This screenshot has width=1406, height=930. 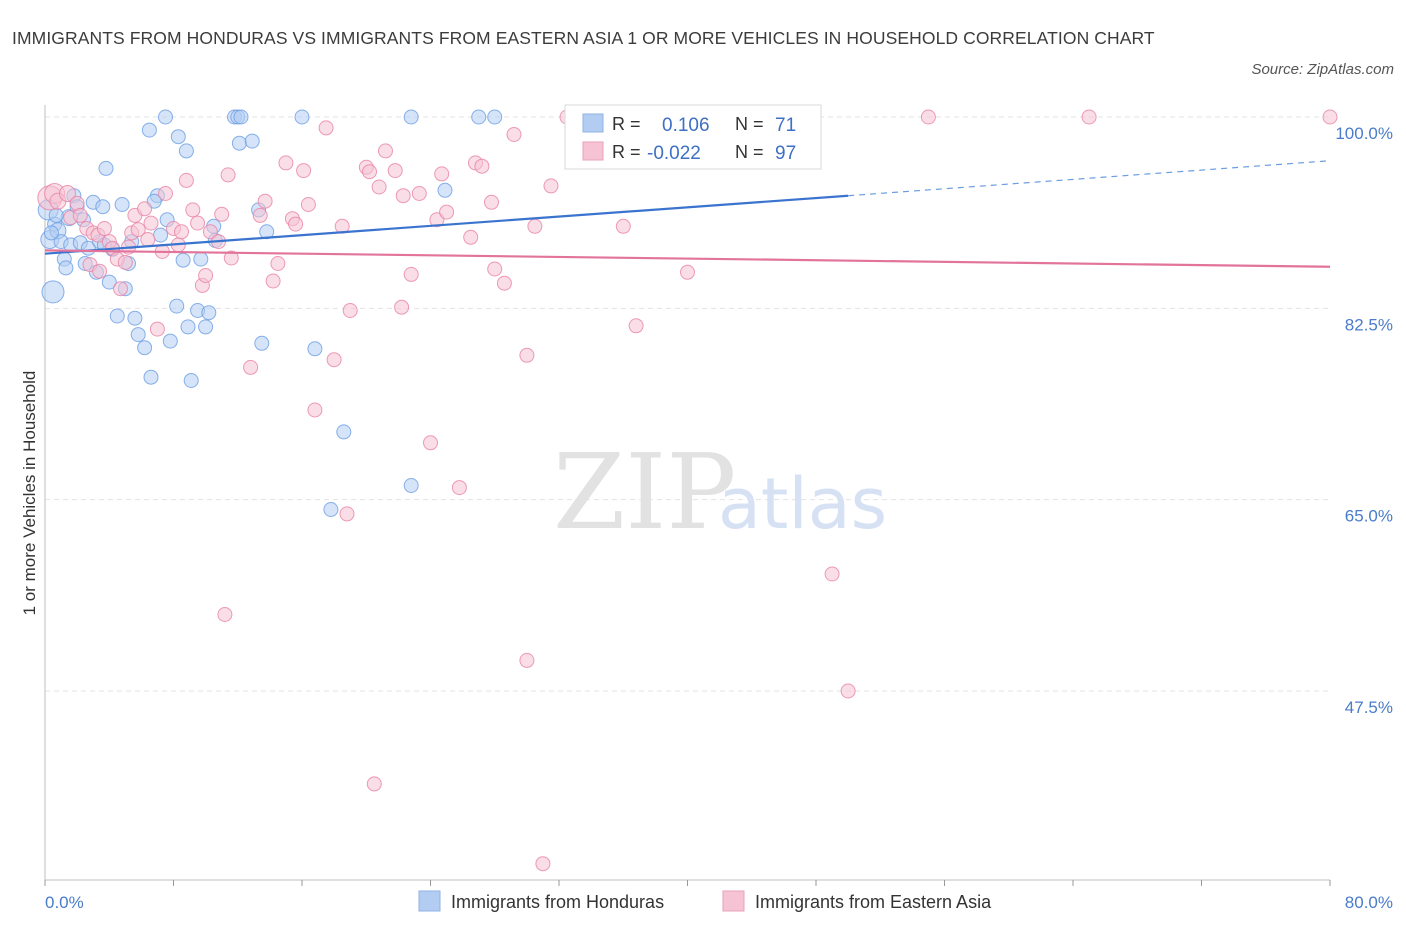 I want to click on stats-r-label-honduras: R =, so click(x=626, y=124).